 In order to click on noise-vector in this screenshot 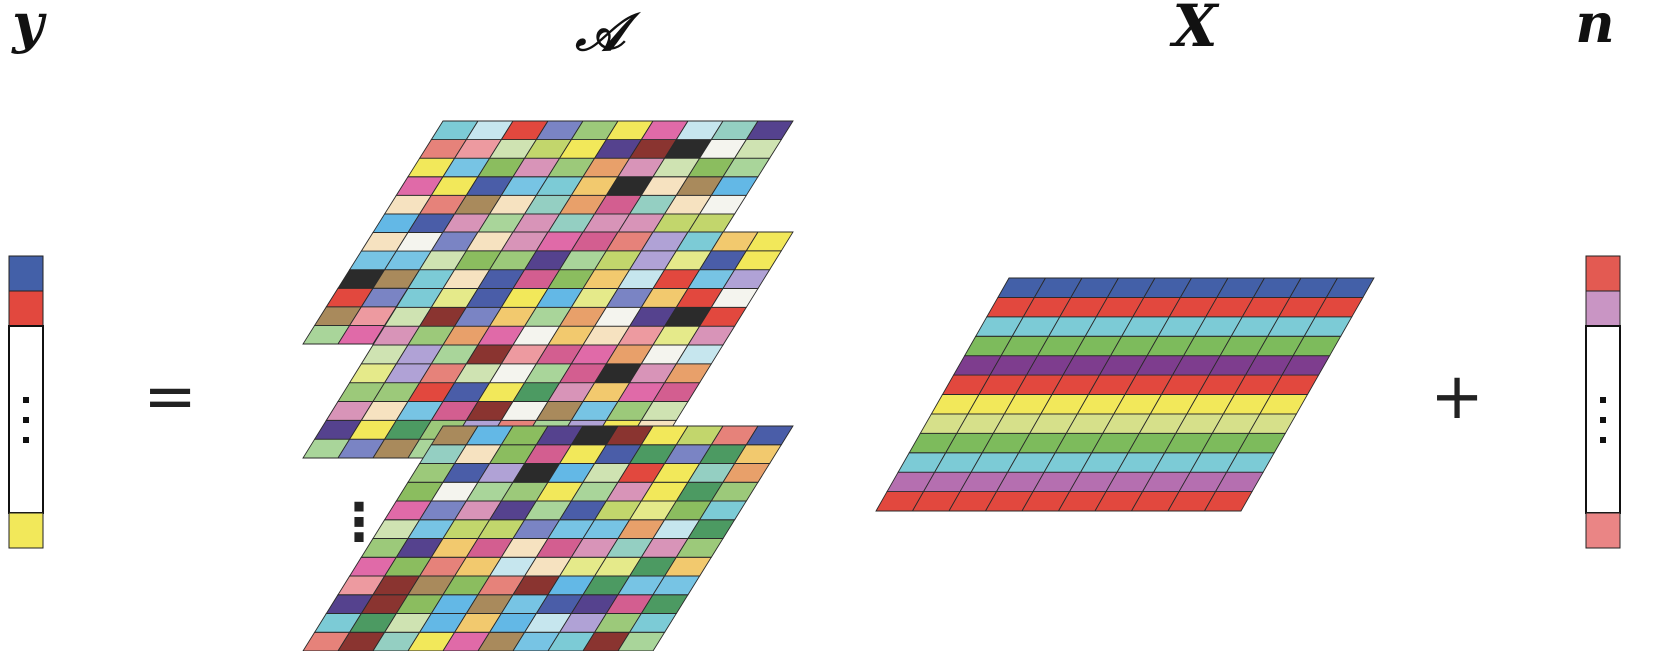, I will do `click(1603, 402)`.